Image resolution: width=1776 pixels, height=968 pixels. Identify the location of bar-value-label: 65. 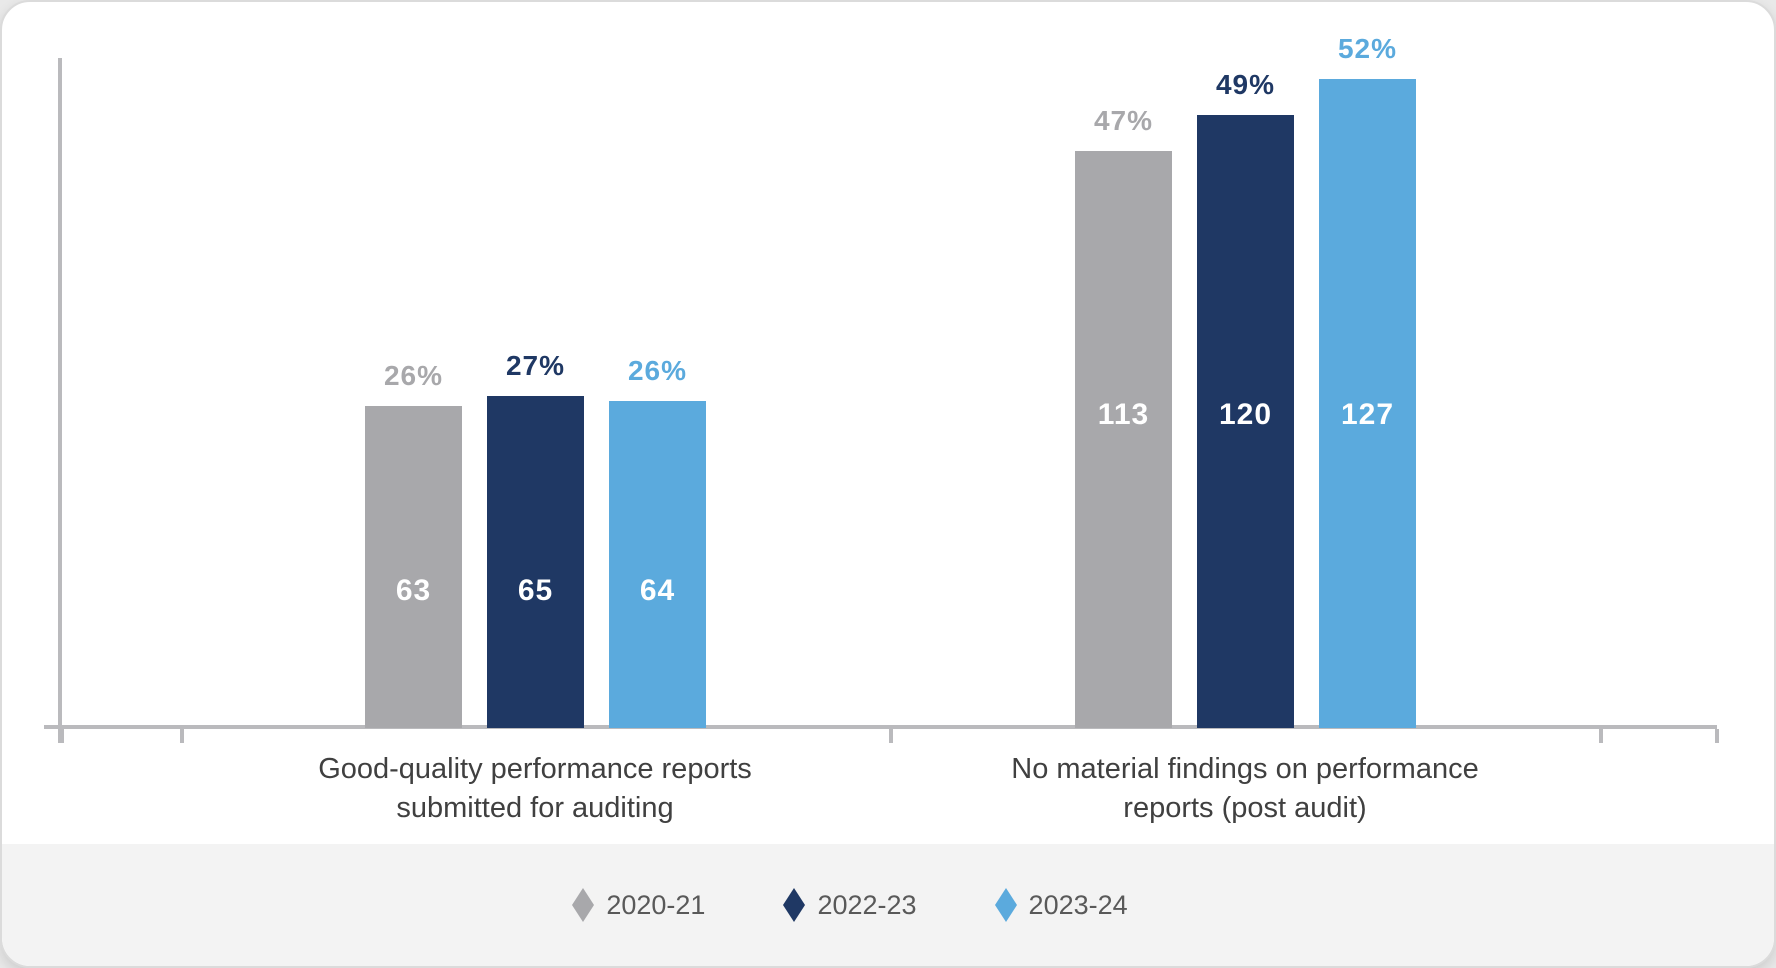
(535, 590).